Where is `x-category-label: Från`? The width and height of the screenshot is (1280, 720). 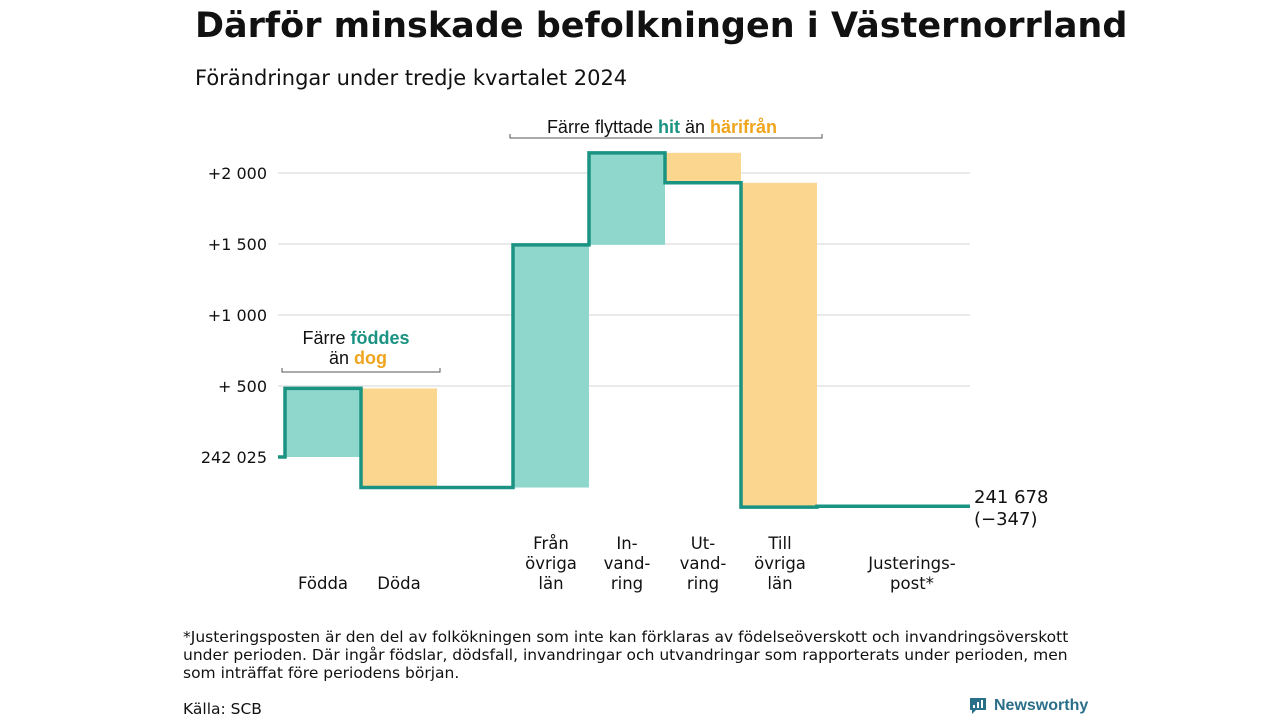
x-category-label: Från is located at coordinates (551, 543).